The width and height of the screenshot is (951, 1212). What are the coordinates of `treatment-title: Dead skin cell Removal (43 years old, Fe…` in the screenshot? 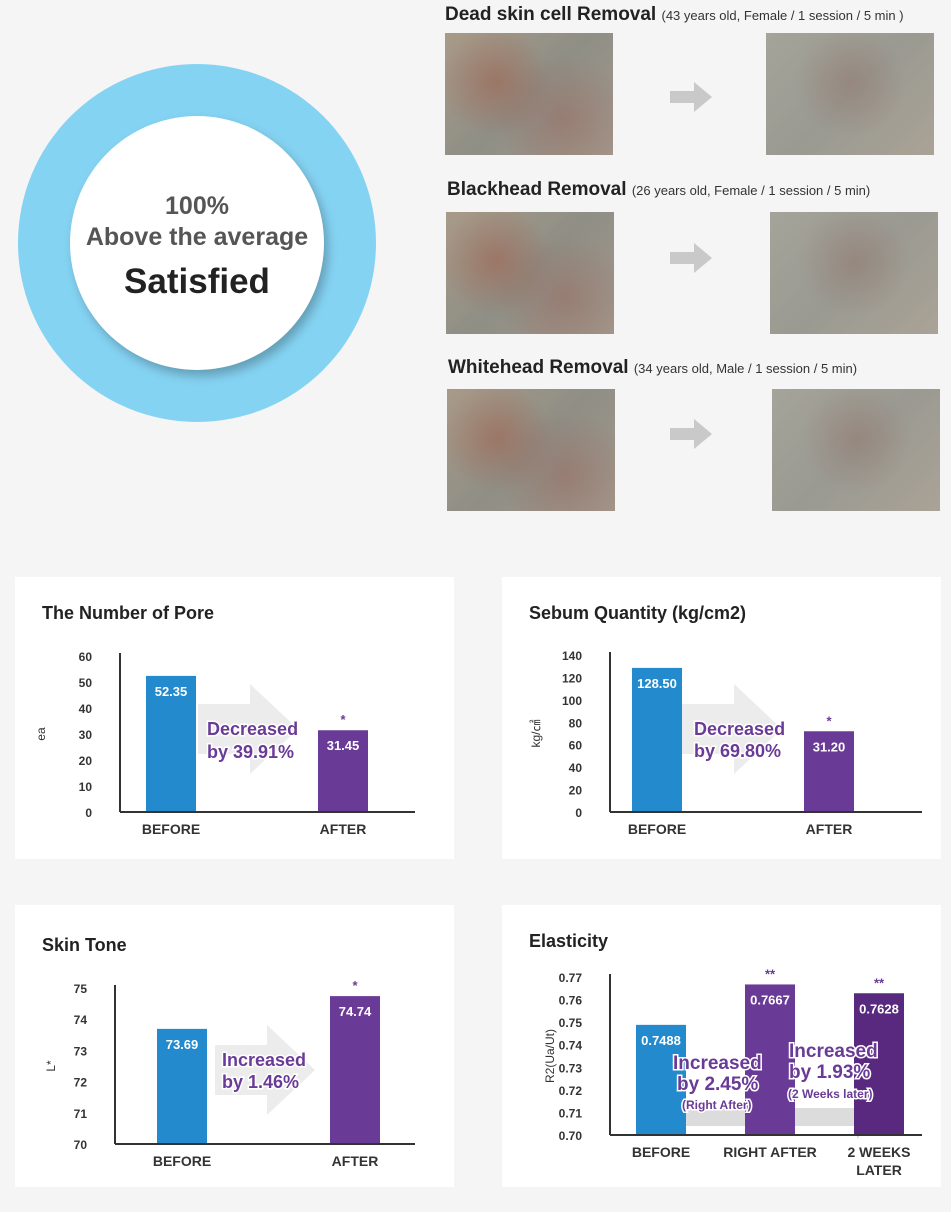 It's located at (674, 15).